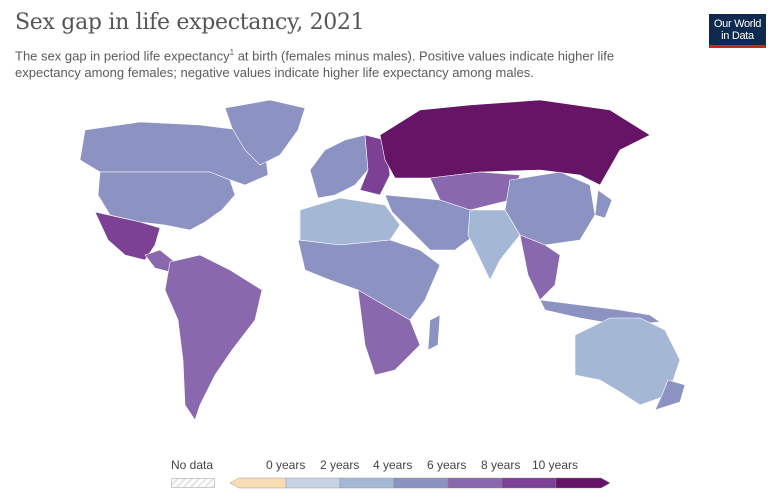 The width and height of the screenshot is (780, 500). I want to click on region-greenland, so click(265, 132).